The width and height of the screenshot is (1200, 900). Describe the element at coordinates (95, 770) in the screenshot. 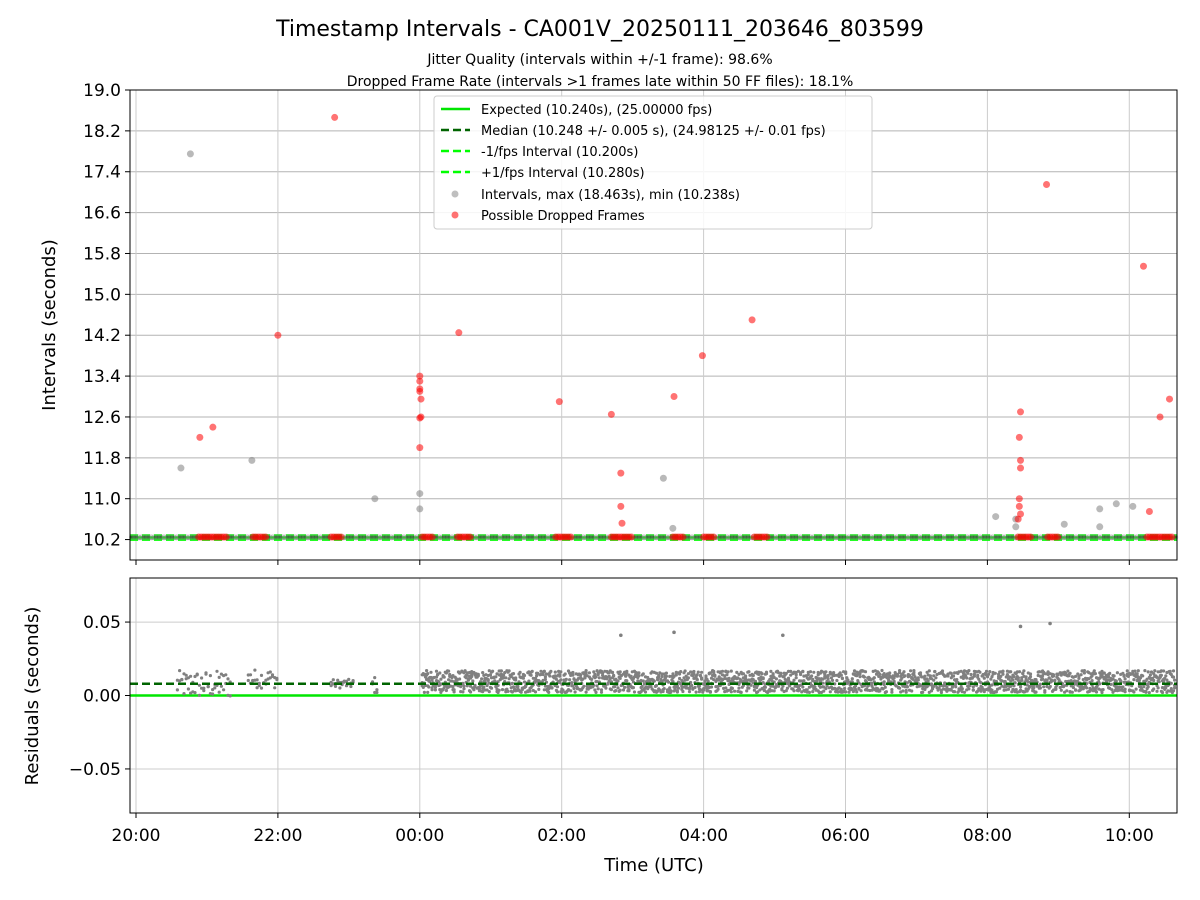

I see `residuals-y-tick-label: −0.05` at that location.